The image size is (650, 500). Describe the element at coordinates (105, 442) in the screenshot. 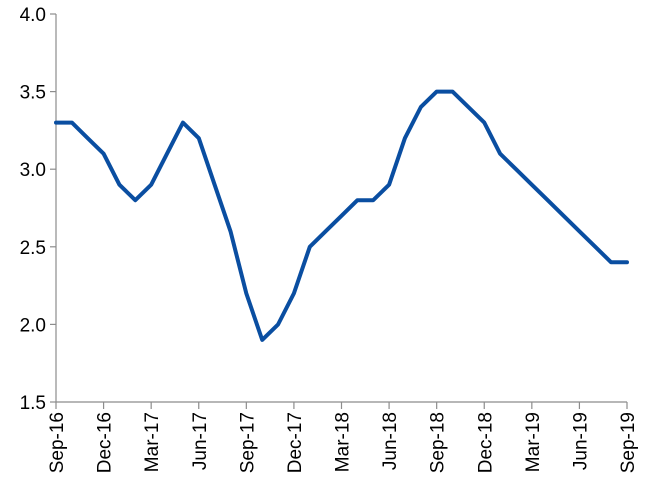

I see `x-tick-label: Dec-16` at that location.